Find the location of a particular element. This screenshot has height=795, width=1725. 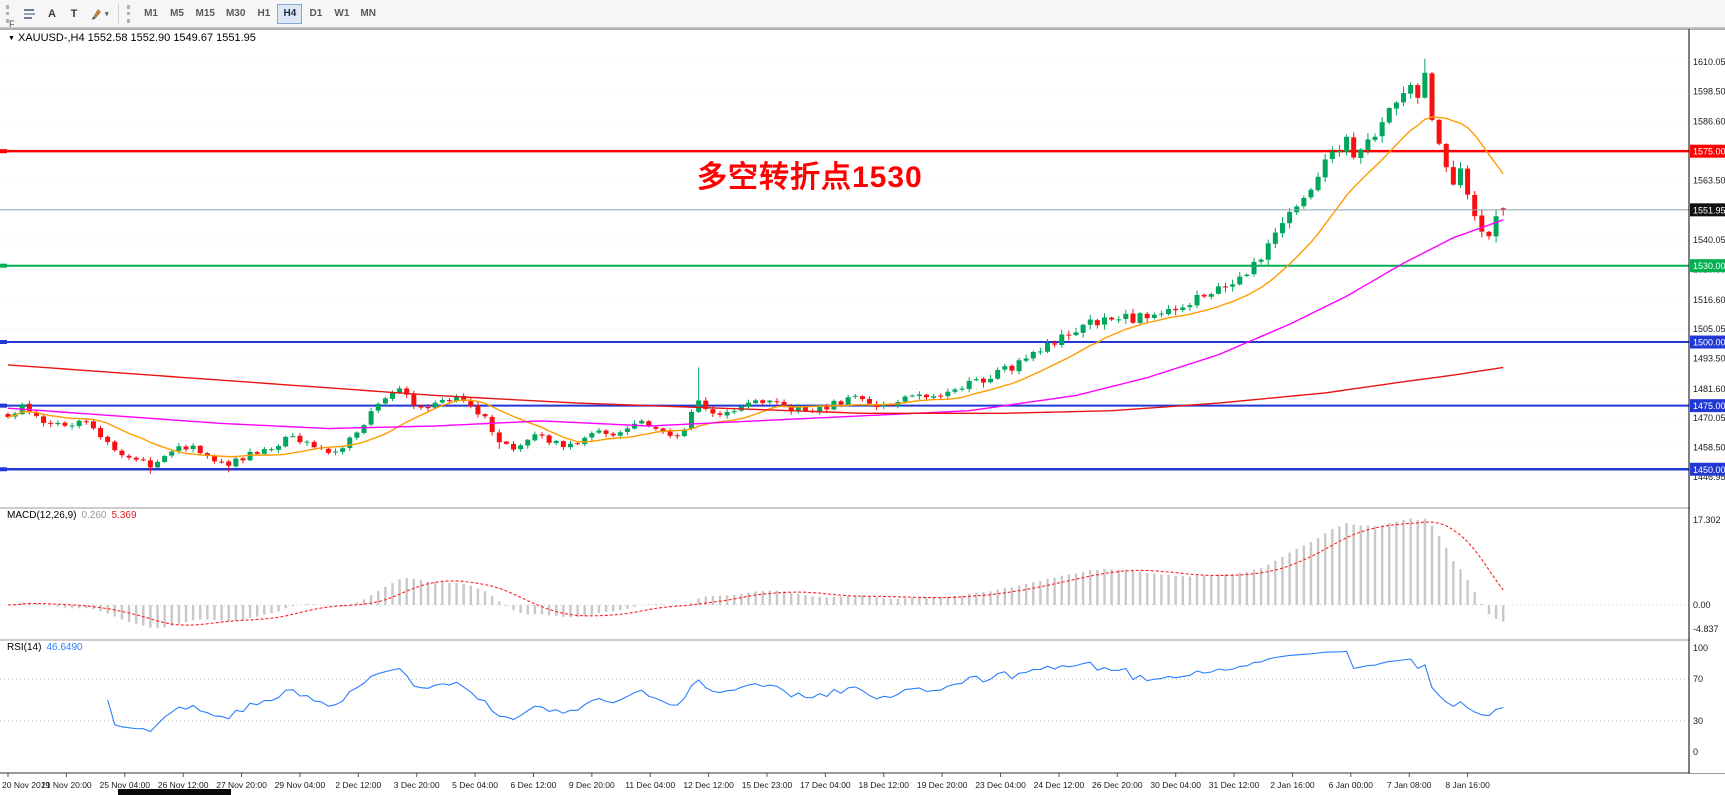

time-axis-label: 25 Nov 04:00 is located at coordinates (124, 785).